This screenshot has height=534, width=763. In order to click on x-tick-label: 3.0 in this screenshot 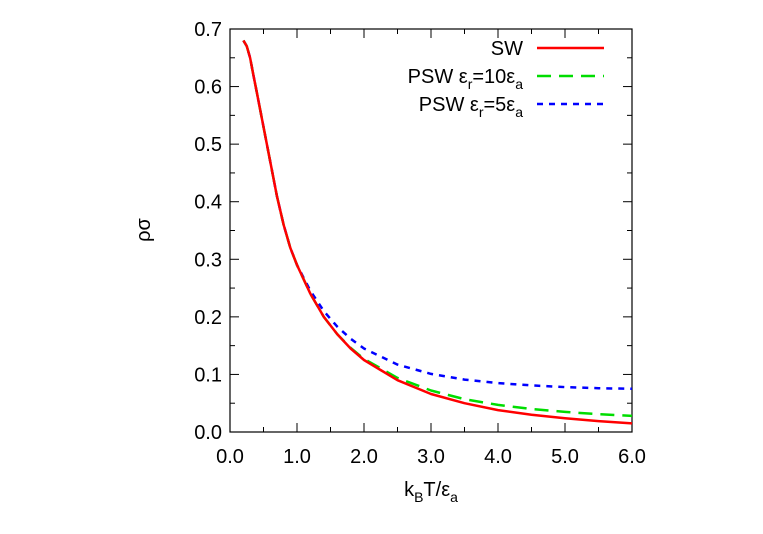, I will do `click(431, 457)`.